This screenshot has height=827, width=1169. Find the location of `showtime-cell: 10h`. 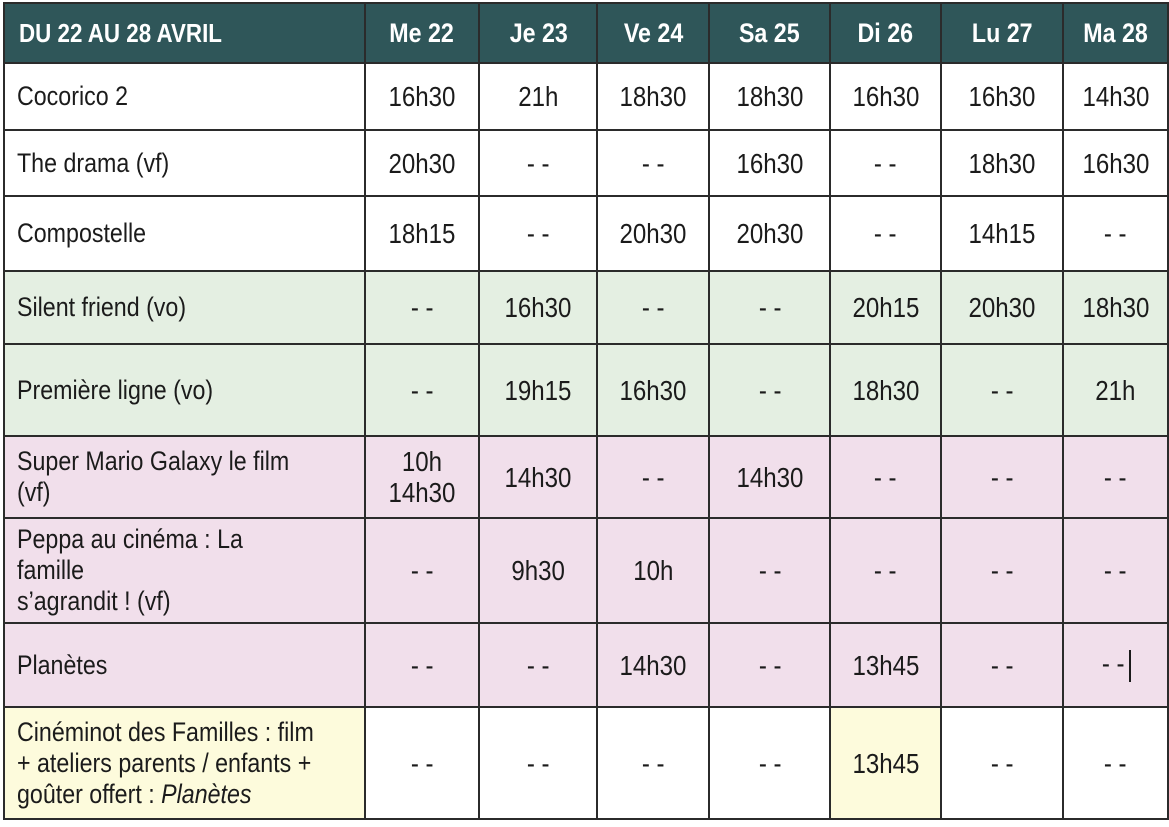

showtime-cell: 10h is located at coordinates (653, 570).